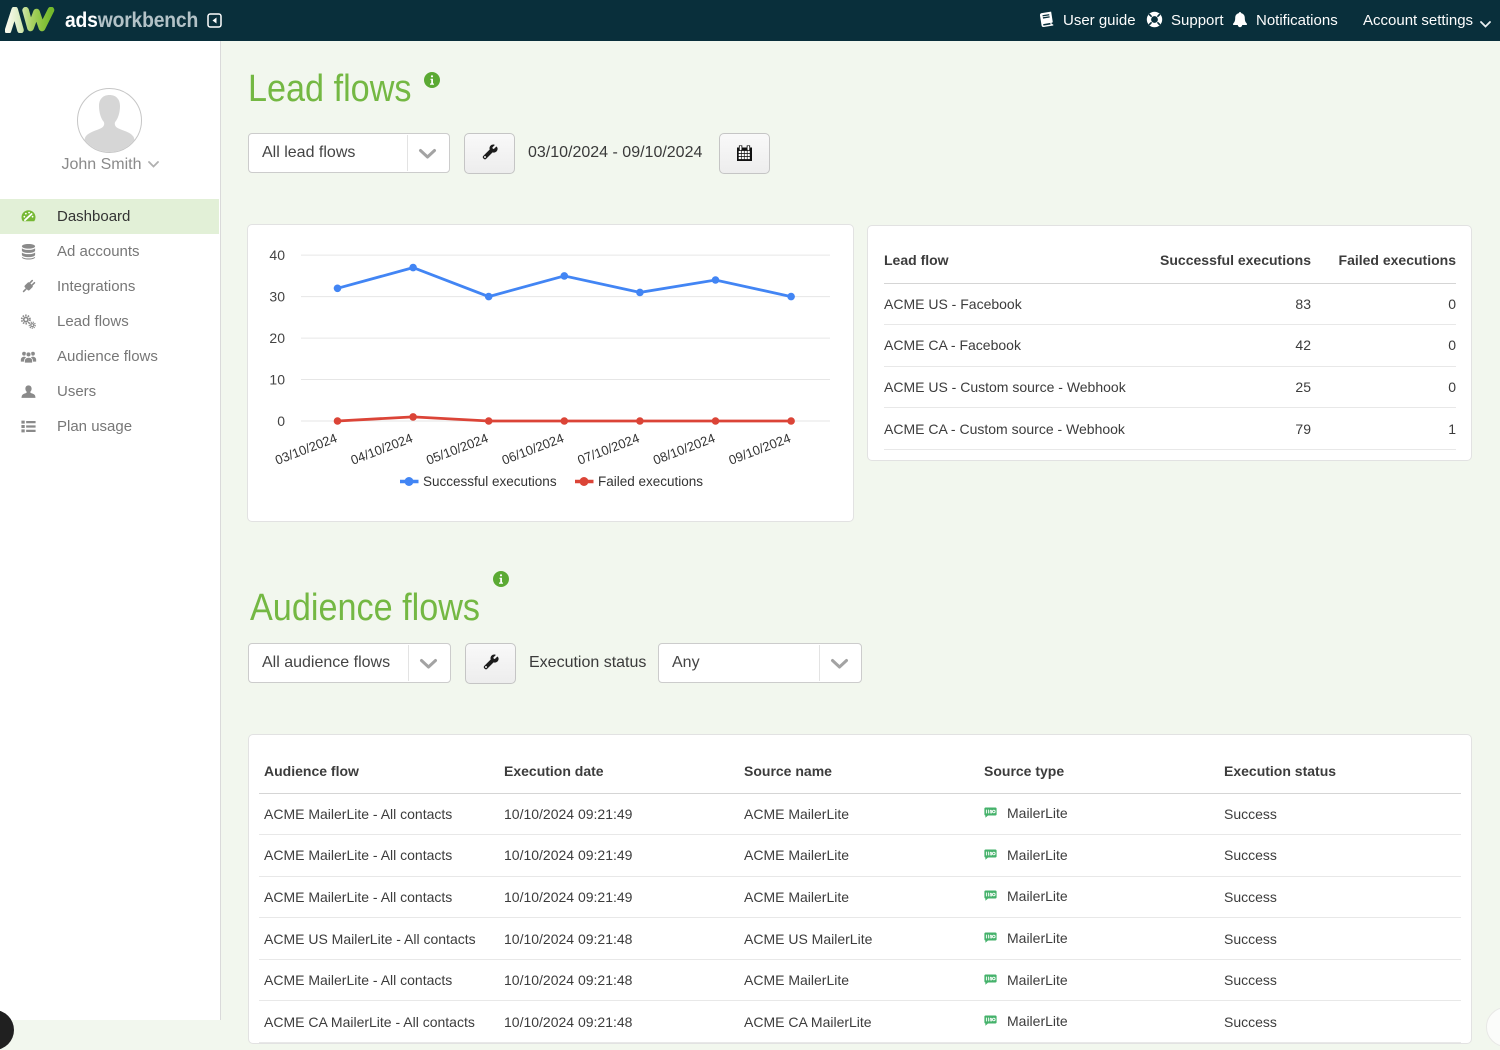 This screenshot has width=1500, height=1050. I want to click on svg-text: 08/10/2024, so click(684, 448).